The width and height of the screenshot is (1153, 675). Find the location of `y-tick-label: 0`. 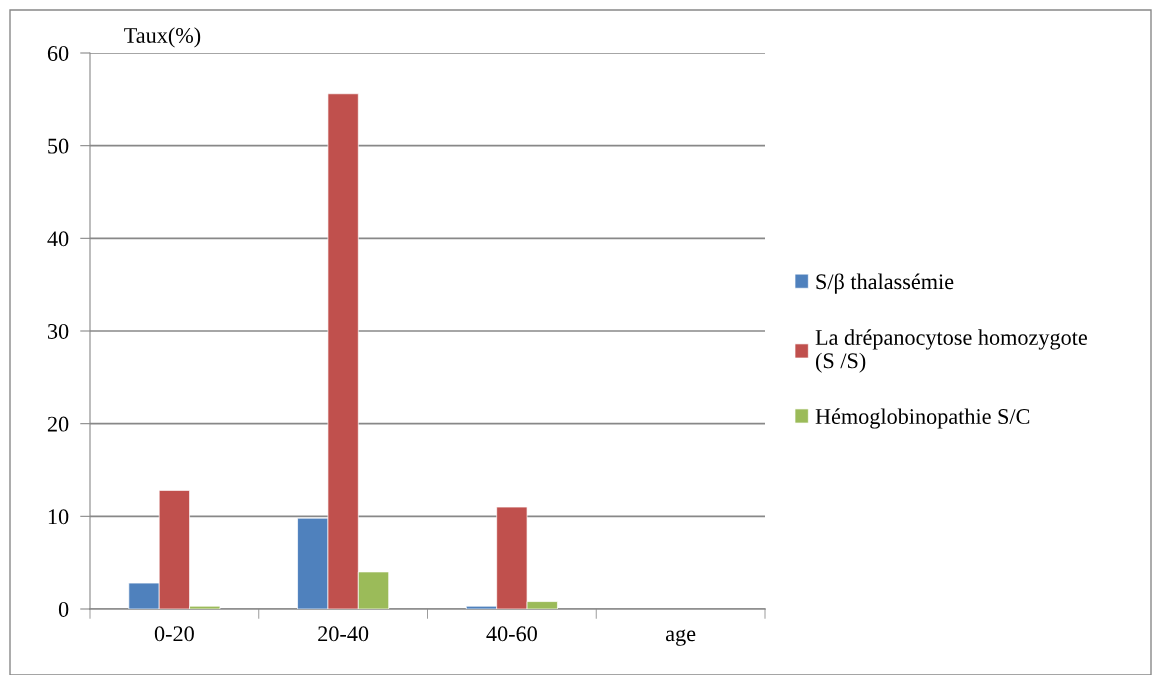

y-tick-label: 0 is located at coordinates (63, 609).